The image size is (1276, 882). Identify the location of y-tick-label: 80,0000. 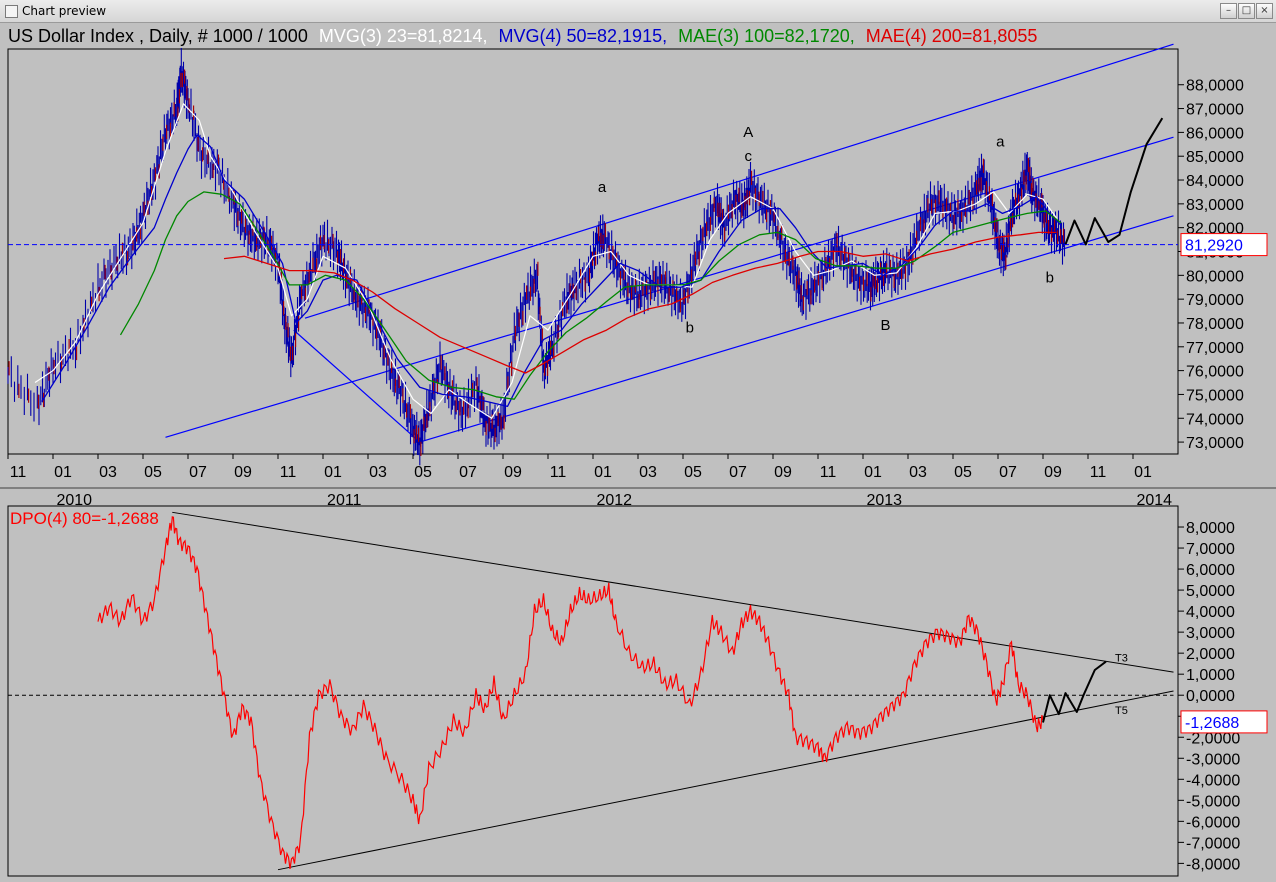
(1215, 276).